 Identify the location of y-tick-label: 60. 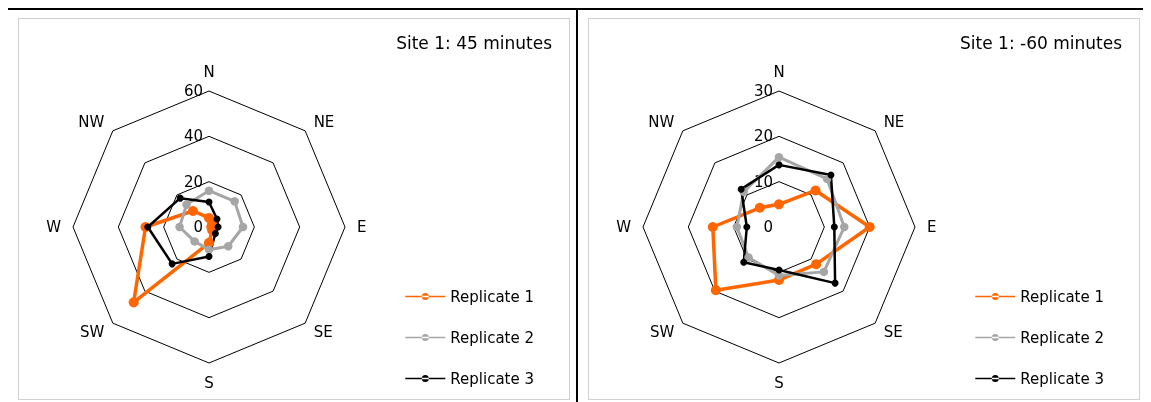
(193, 91).